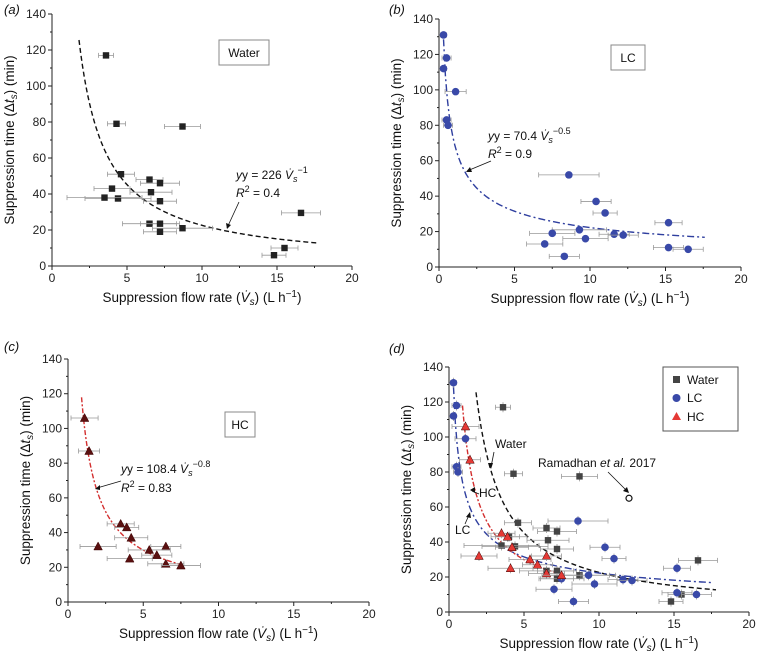 The width and height of the screenshot is (759, 653). Describe the element at coordinates (583, 485) in the screenshot. I see `panel-d-lc-fit-curve` at that location.